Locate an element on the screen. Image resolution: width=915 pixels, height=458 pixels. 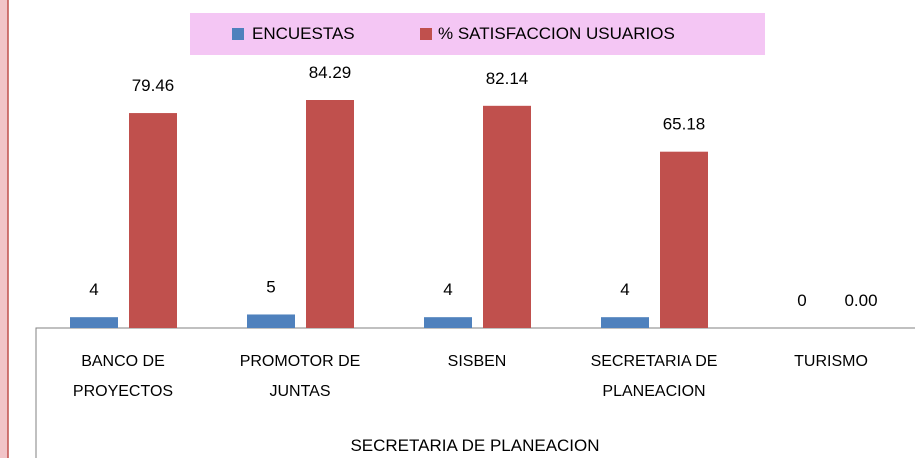
x-tick-label: SECRETARIA DE PLANEACION is located at coordinates (654, 376).